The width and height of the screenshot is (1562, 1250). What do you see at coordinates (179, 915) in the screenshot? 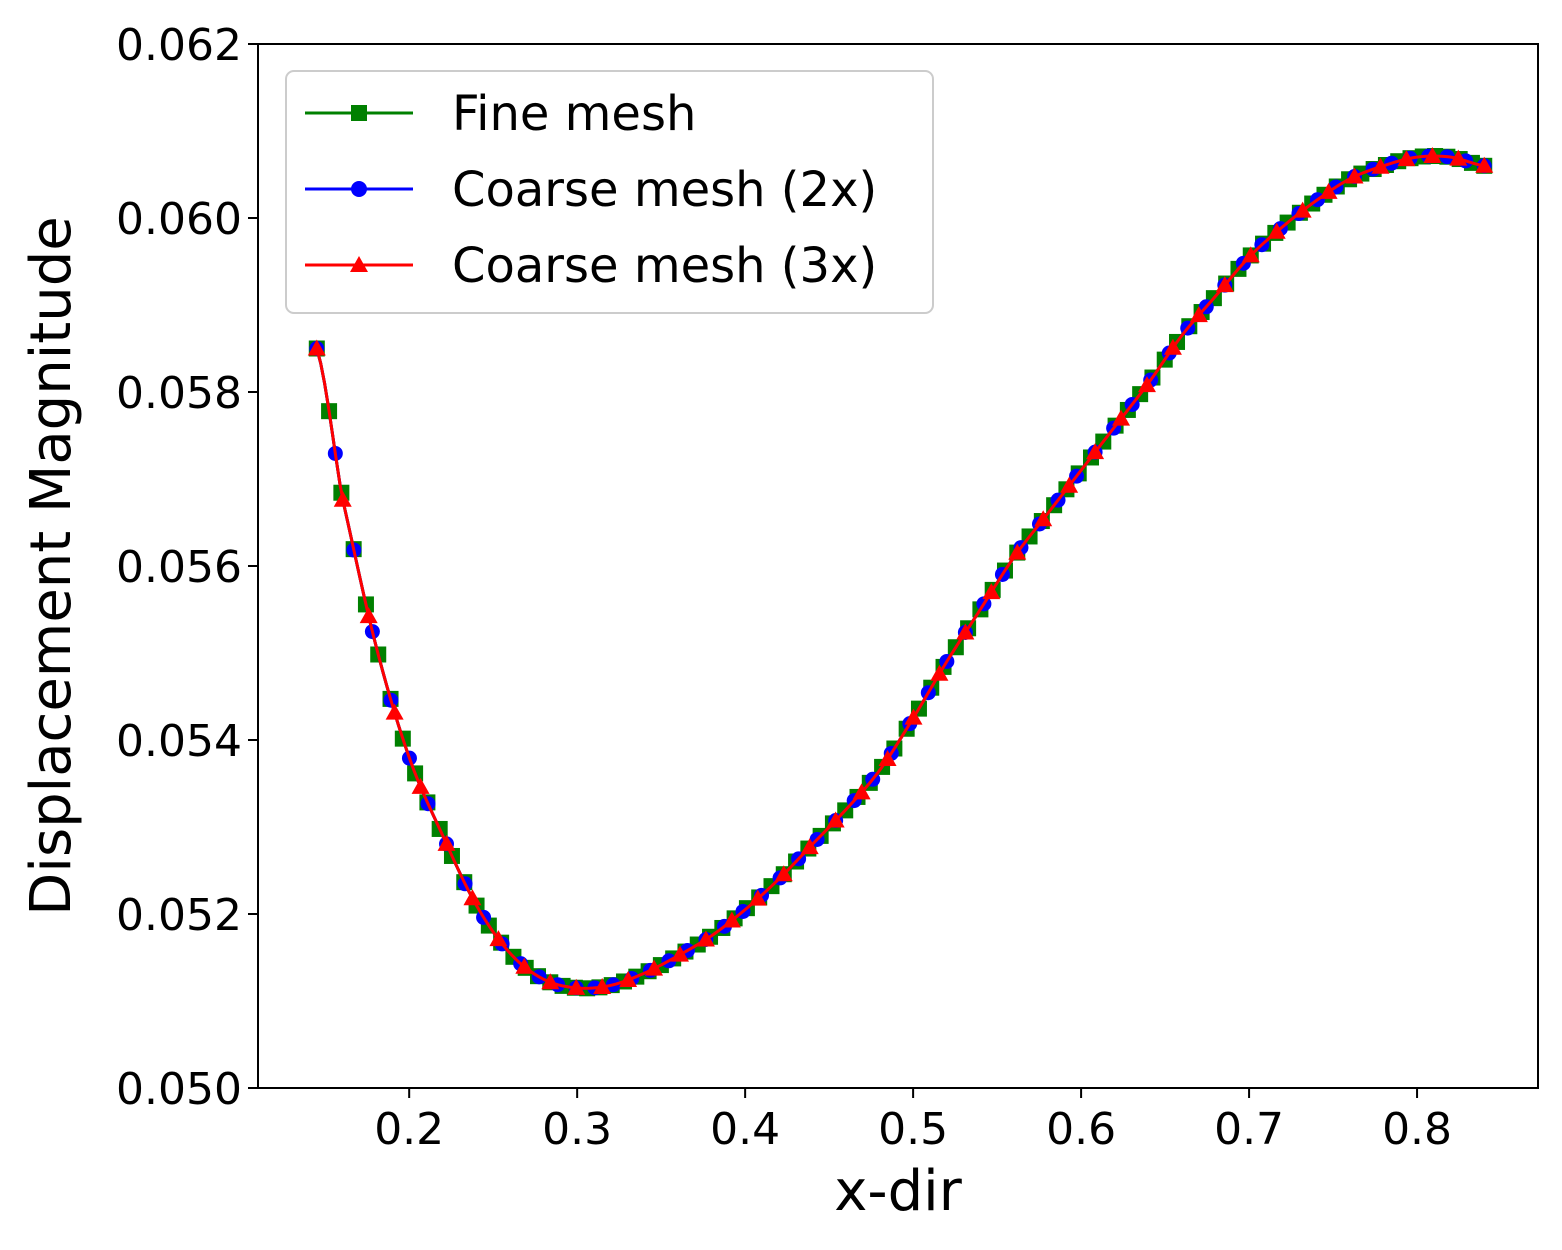
I see `y-tick-label: 0.052` at bounding box center [179, 915].